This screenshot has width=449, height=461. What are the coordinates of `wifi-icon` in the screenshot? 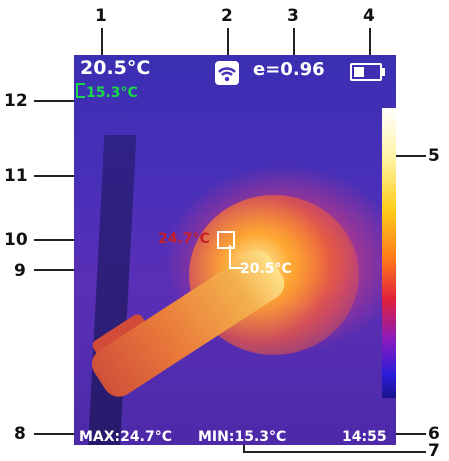 It's located at (227, 73).